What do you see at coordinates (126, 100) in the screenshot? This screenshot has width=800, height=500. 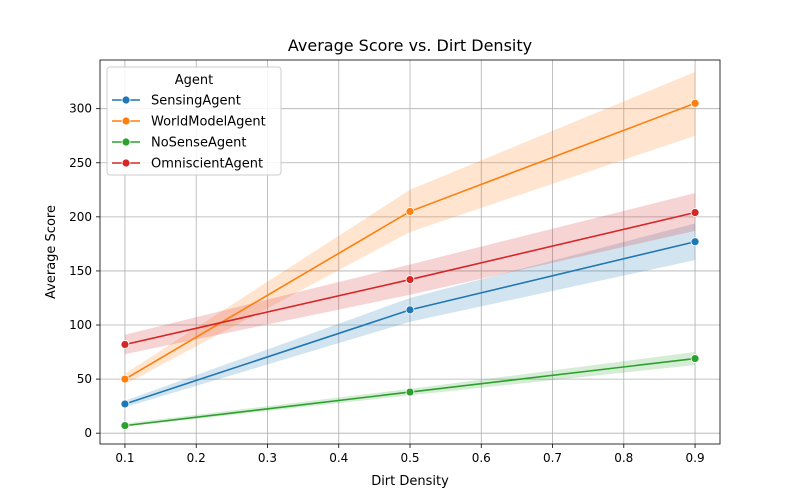 I see `legend-marker-SensingAgent` at bounding box center [126, 100].